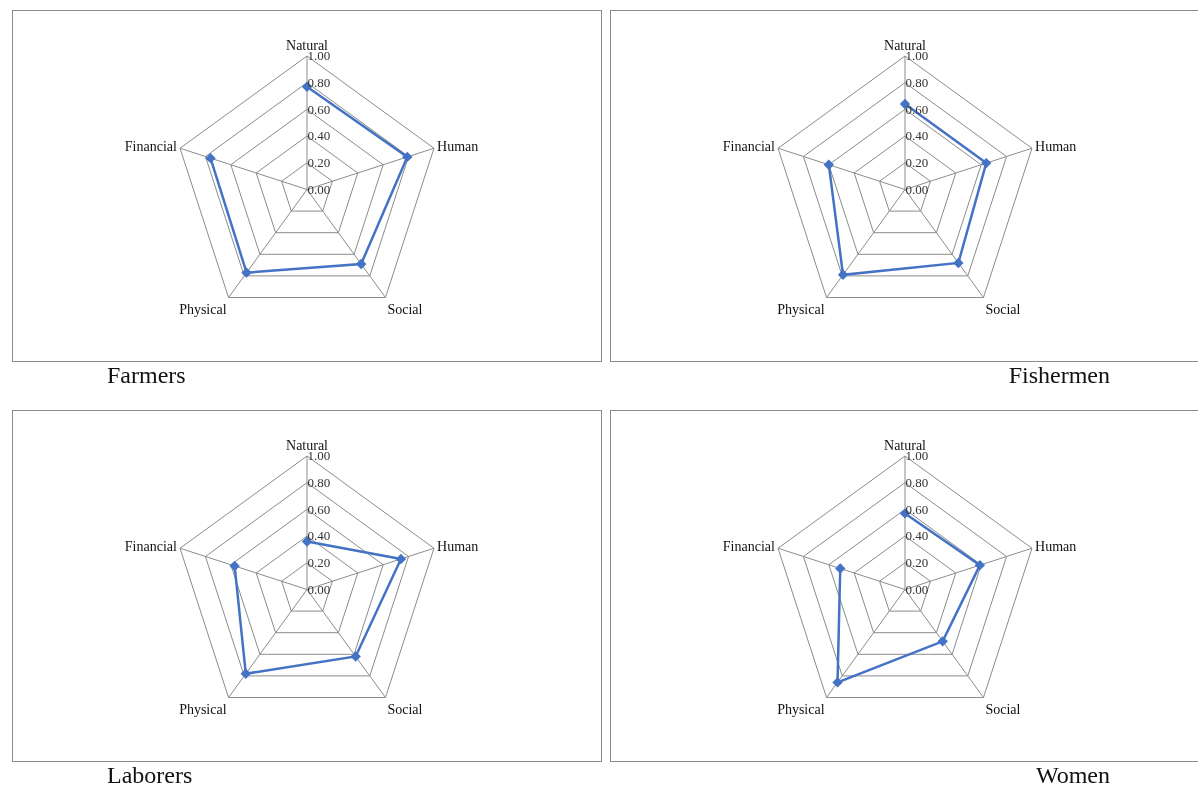  What do you see at coordinates (150, 775) in the screenshot?
I see `text: Laborers` at bounding box center [150, 775].